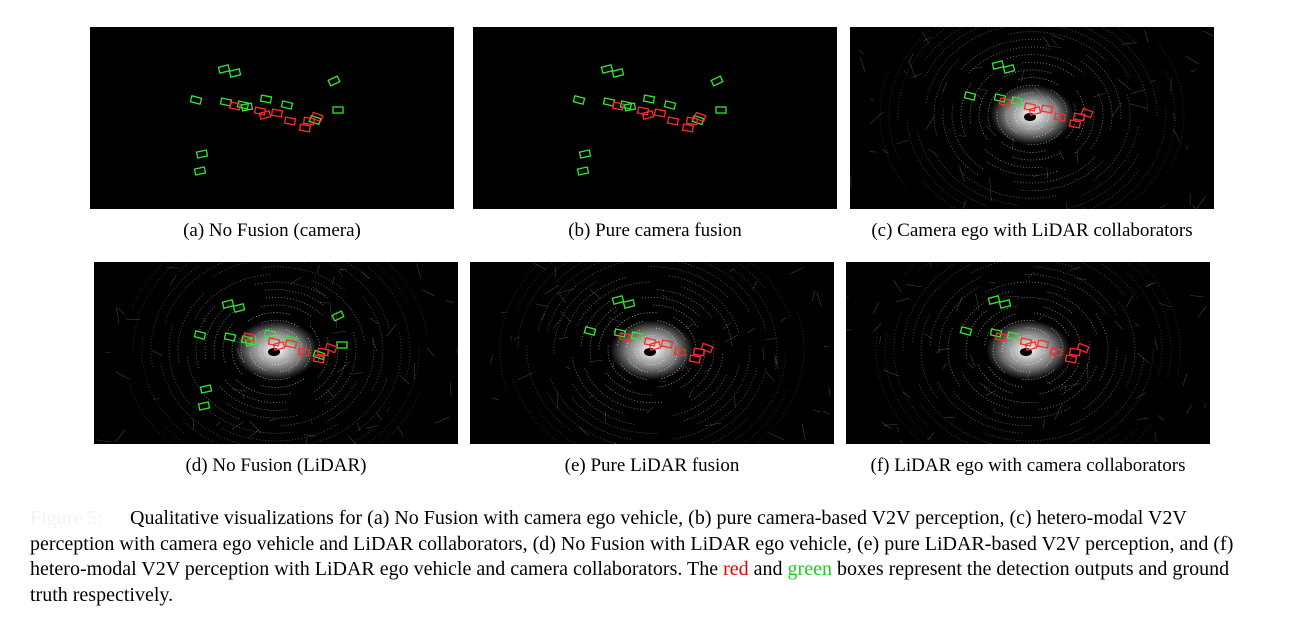 Image resolution: width=1296 pixels, height=636 pixels. Describe the element at coordinates (652, 465) in the screenshot. I see `panel-e-caption: (e) Pure LiDAR fusion` at that location.